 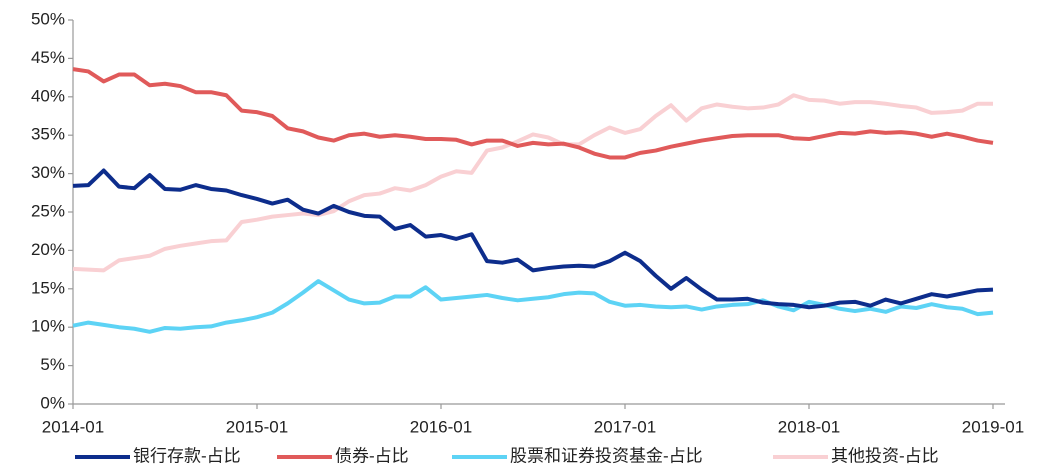 I want to click on x-tick-label: 2019-01, so click(x=993, y=426).